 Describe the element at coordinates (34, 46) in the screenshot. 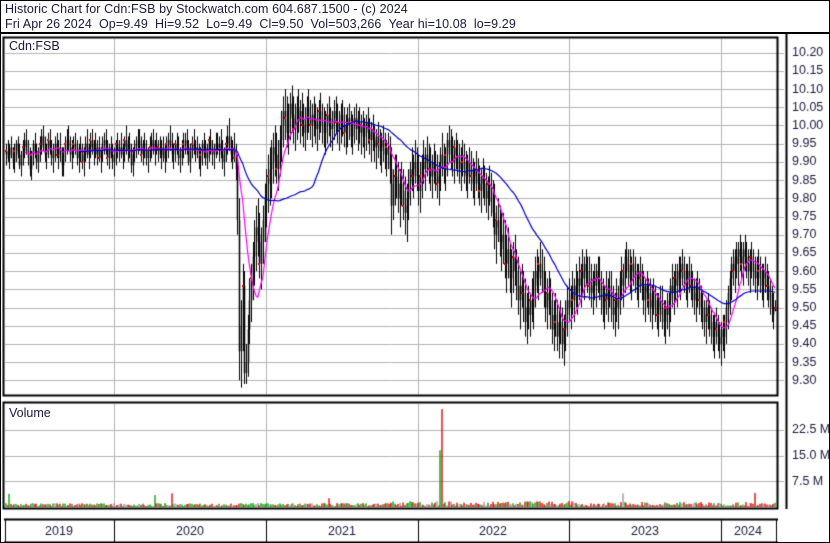

I see `price-panel-label: Cdn:FSB` at that location.